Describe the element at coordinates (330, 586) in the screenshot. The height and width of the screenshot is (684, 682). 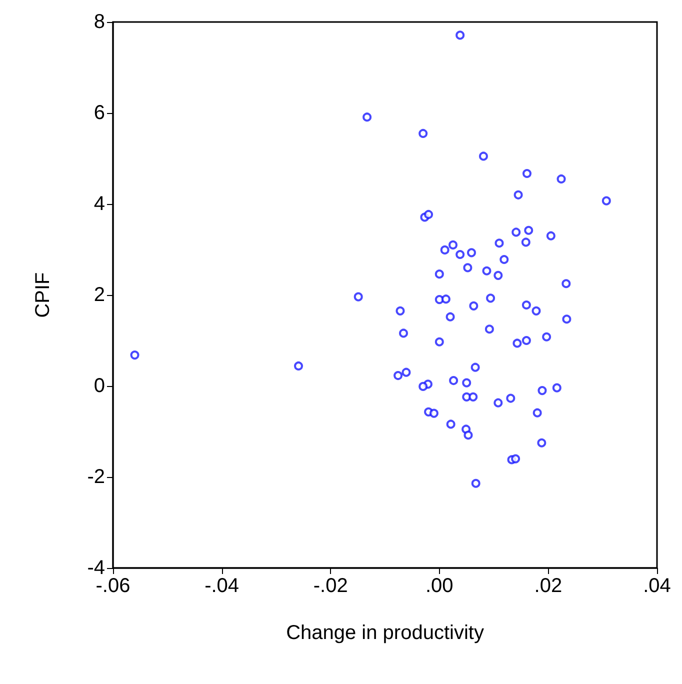
I see `x-tick-label: -.02` at that location.